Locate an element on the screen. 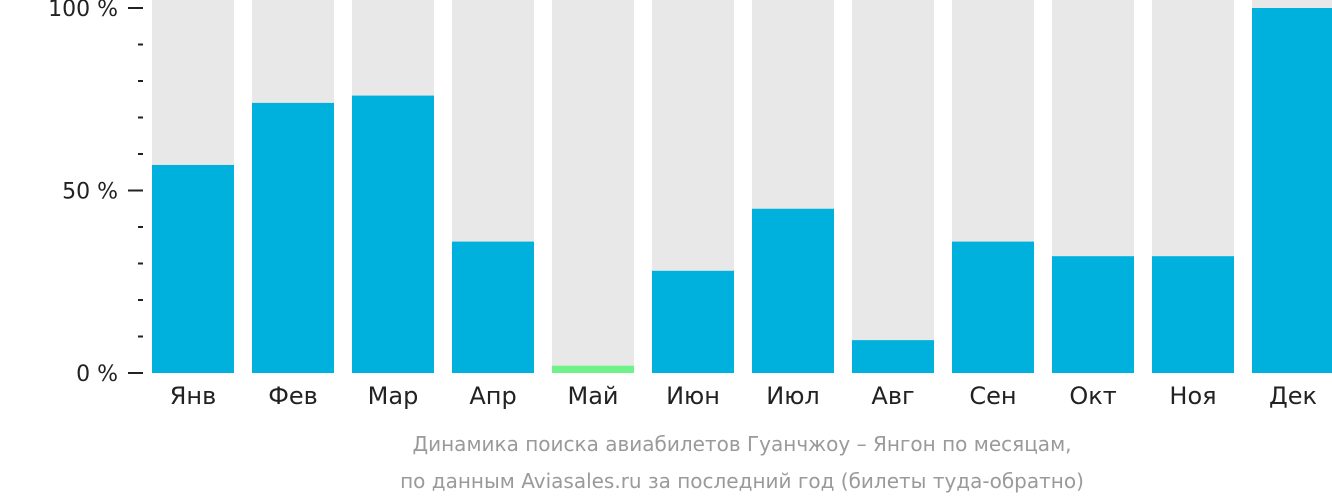  x-tick-label: Сен is located at coordinates (992, 396).